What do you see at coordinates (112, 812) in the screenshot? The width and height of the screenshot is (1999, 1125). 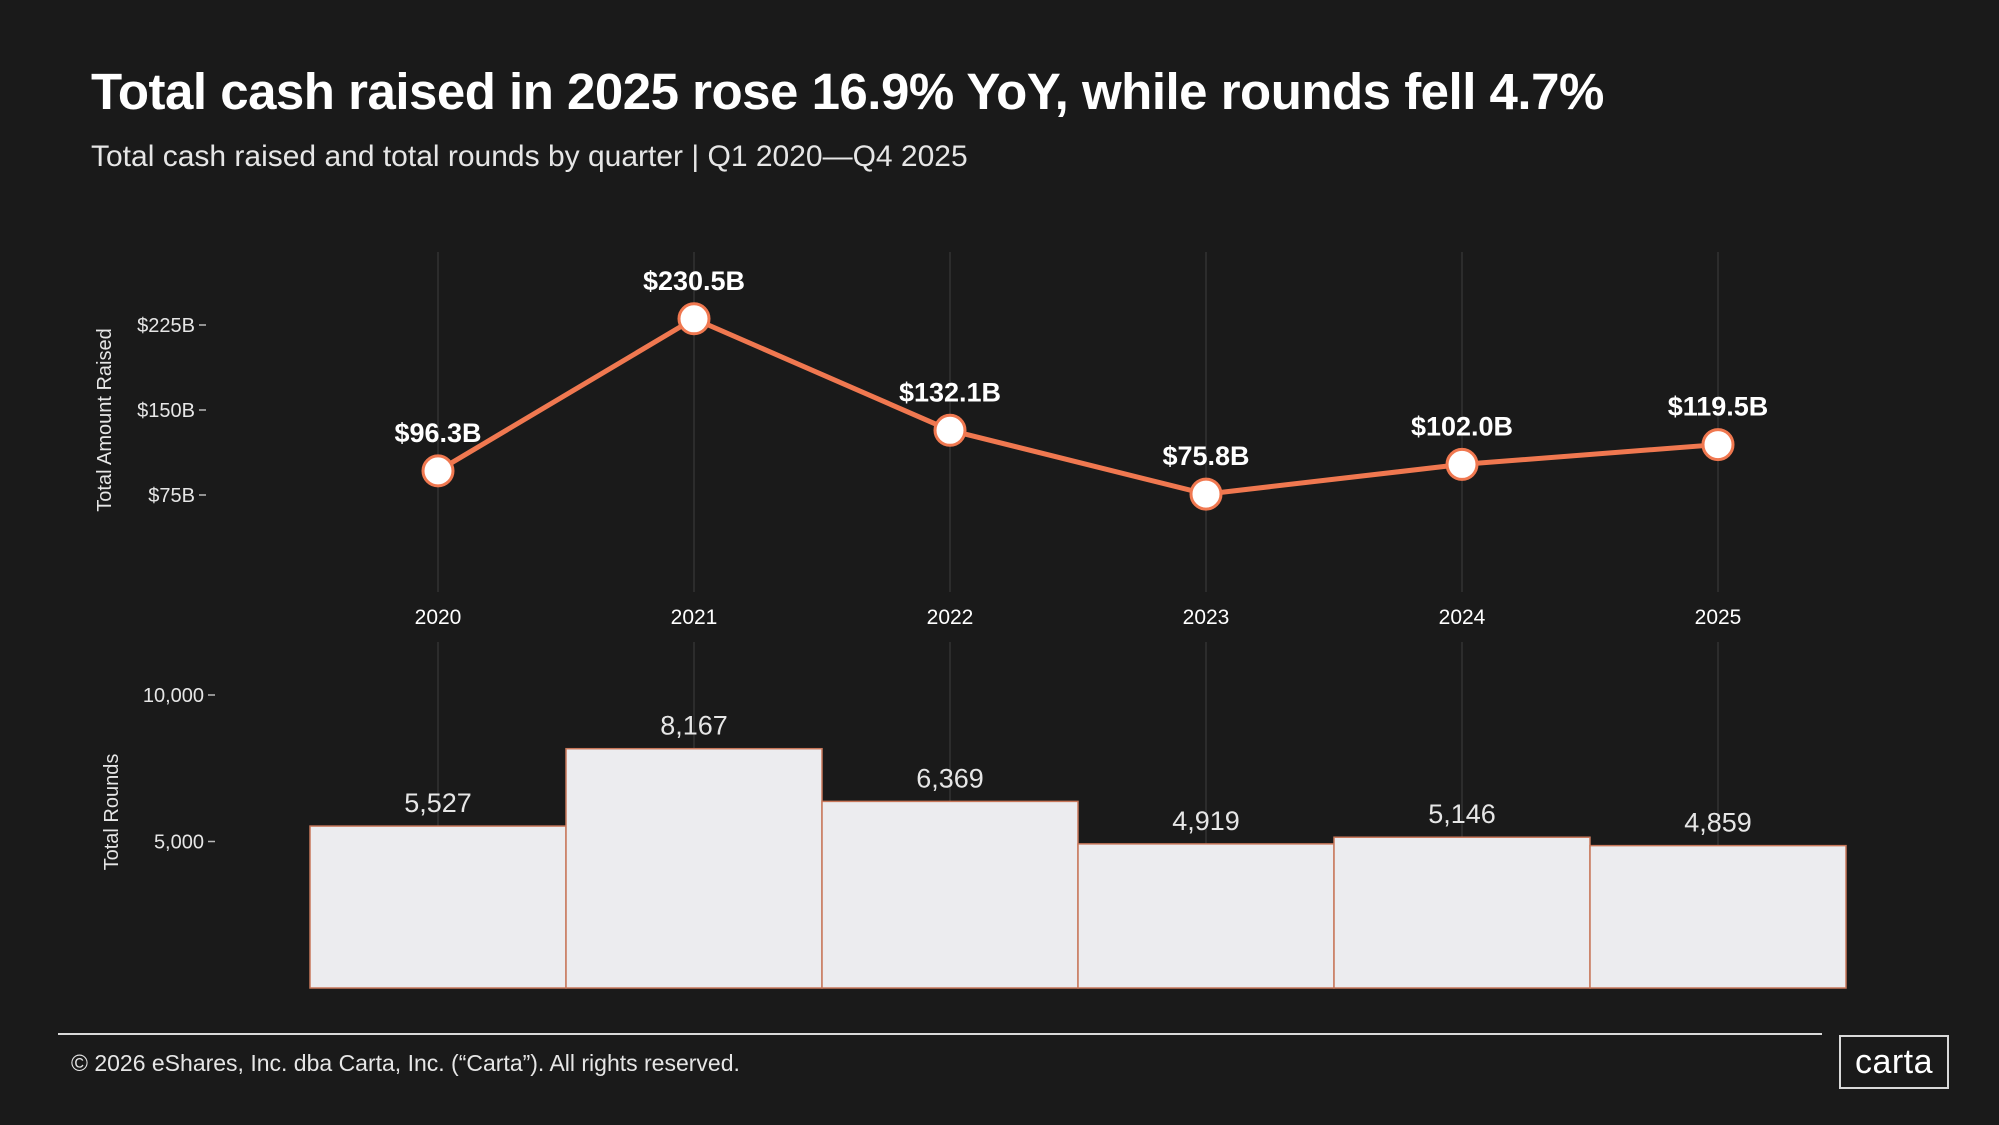 I see `y-axis-label-rounds: Total Rounds` at bounding box center [112, 812].